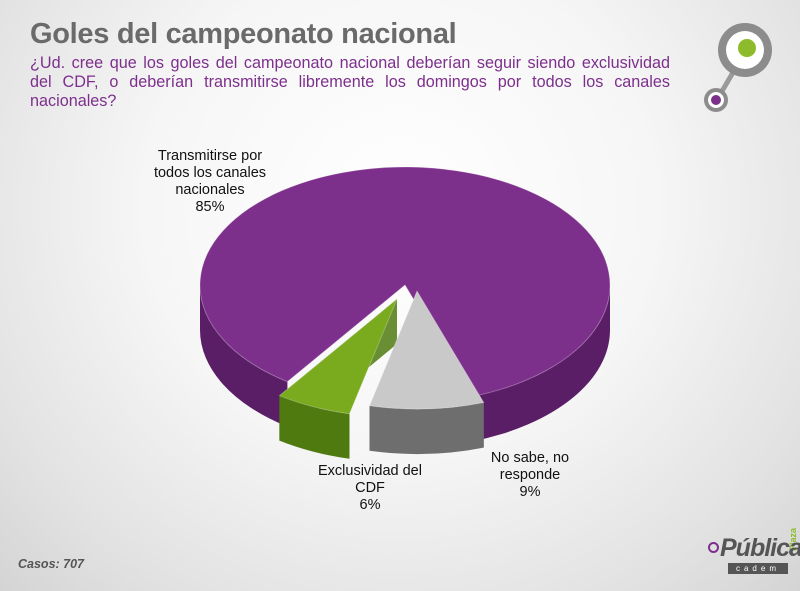 The image size is (800, 591). I want to click on label-exclusividad: Exclusividad del CDF 6%, so click(370, 488).